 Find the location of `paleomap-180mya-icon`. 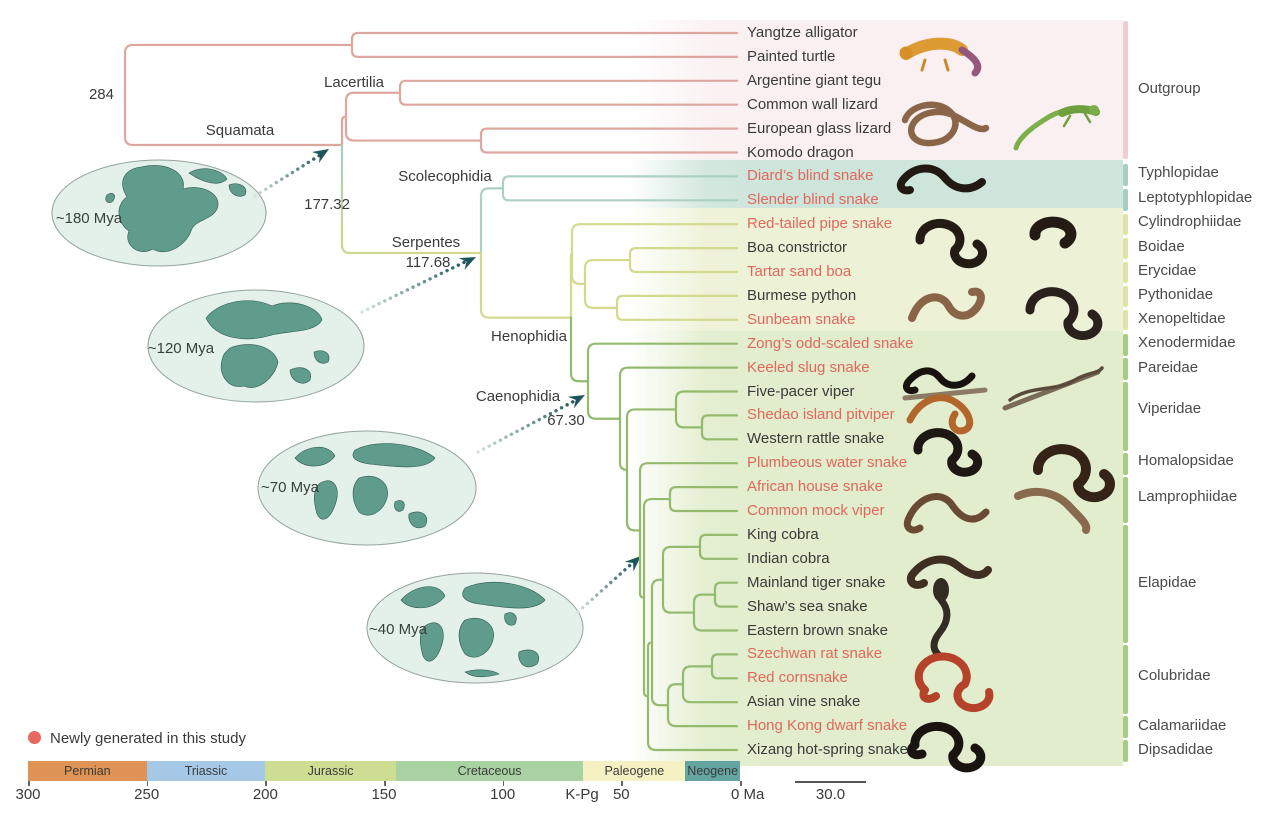

paleomap-180mya-icon is located at coordinates (159, 213).